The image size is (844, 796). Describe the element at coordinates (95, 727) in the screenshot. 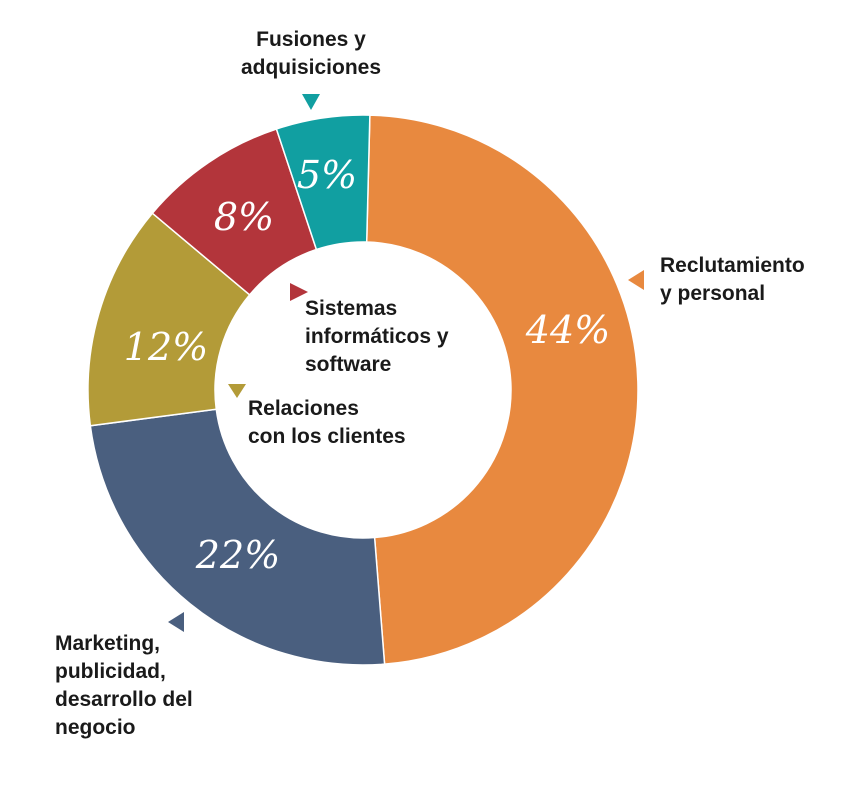

I see `category-label-line: negocio` at that location.